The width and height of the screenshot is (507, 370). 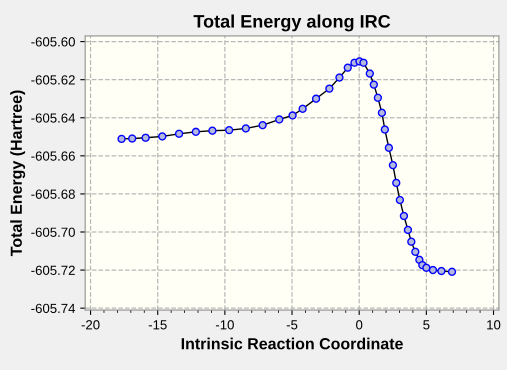 I want to click on x-tick-label: -15, so click(x=157, y=325).